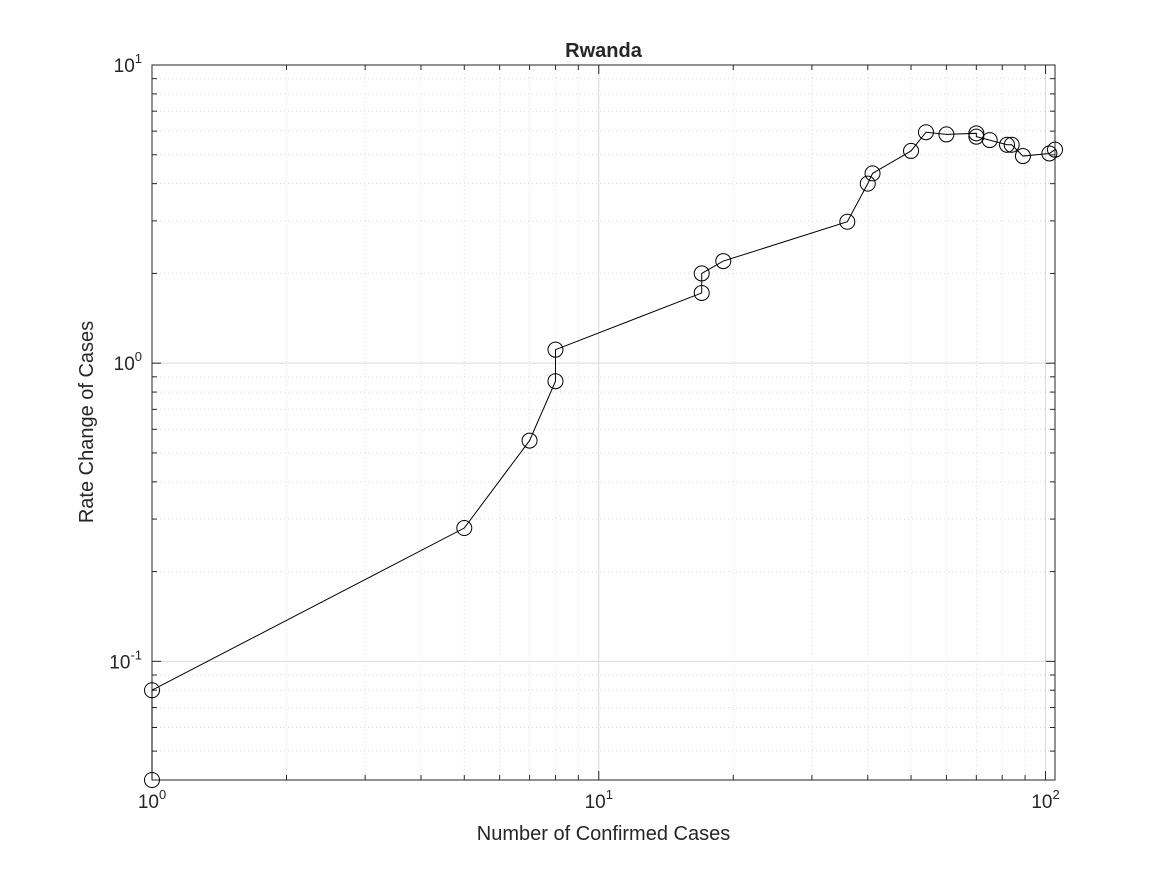 This screenshot has width=1167, height=875. Describe the element at coordinates (128, 64) in the screenshot. I see `y-tick-label: 10¹` at that location.